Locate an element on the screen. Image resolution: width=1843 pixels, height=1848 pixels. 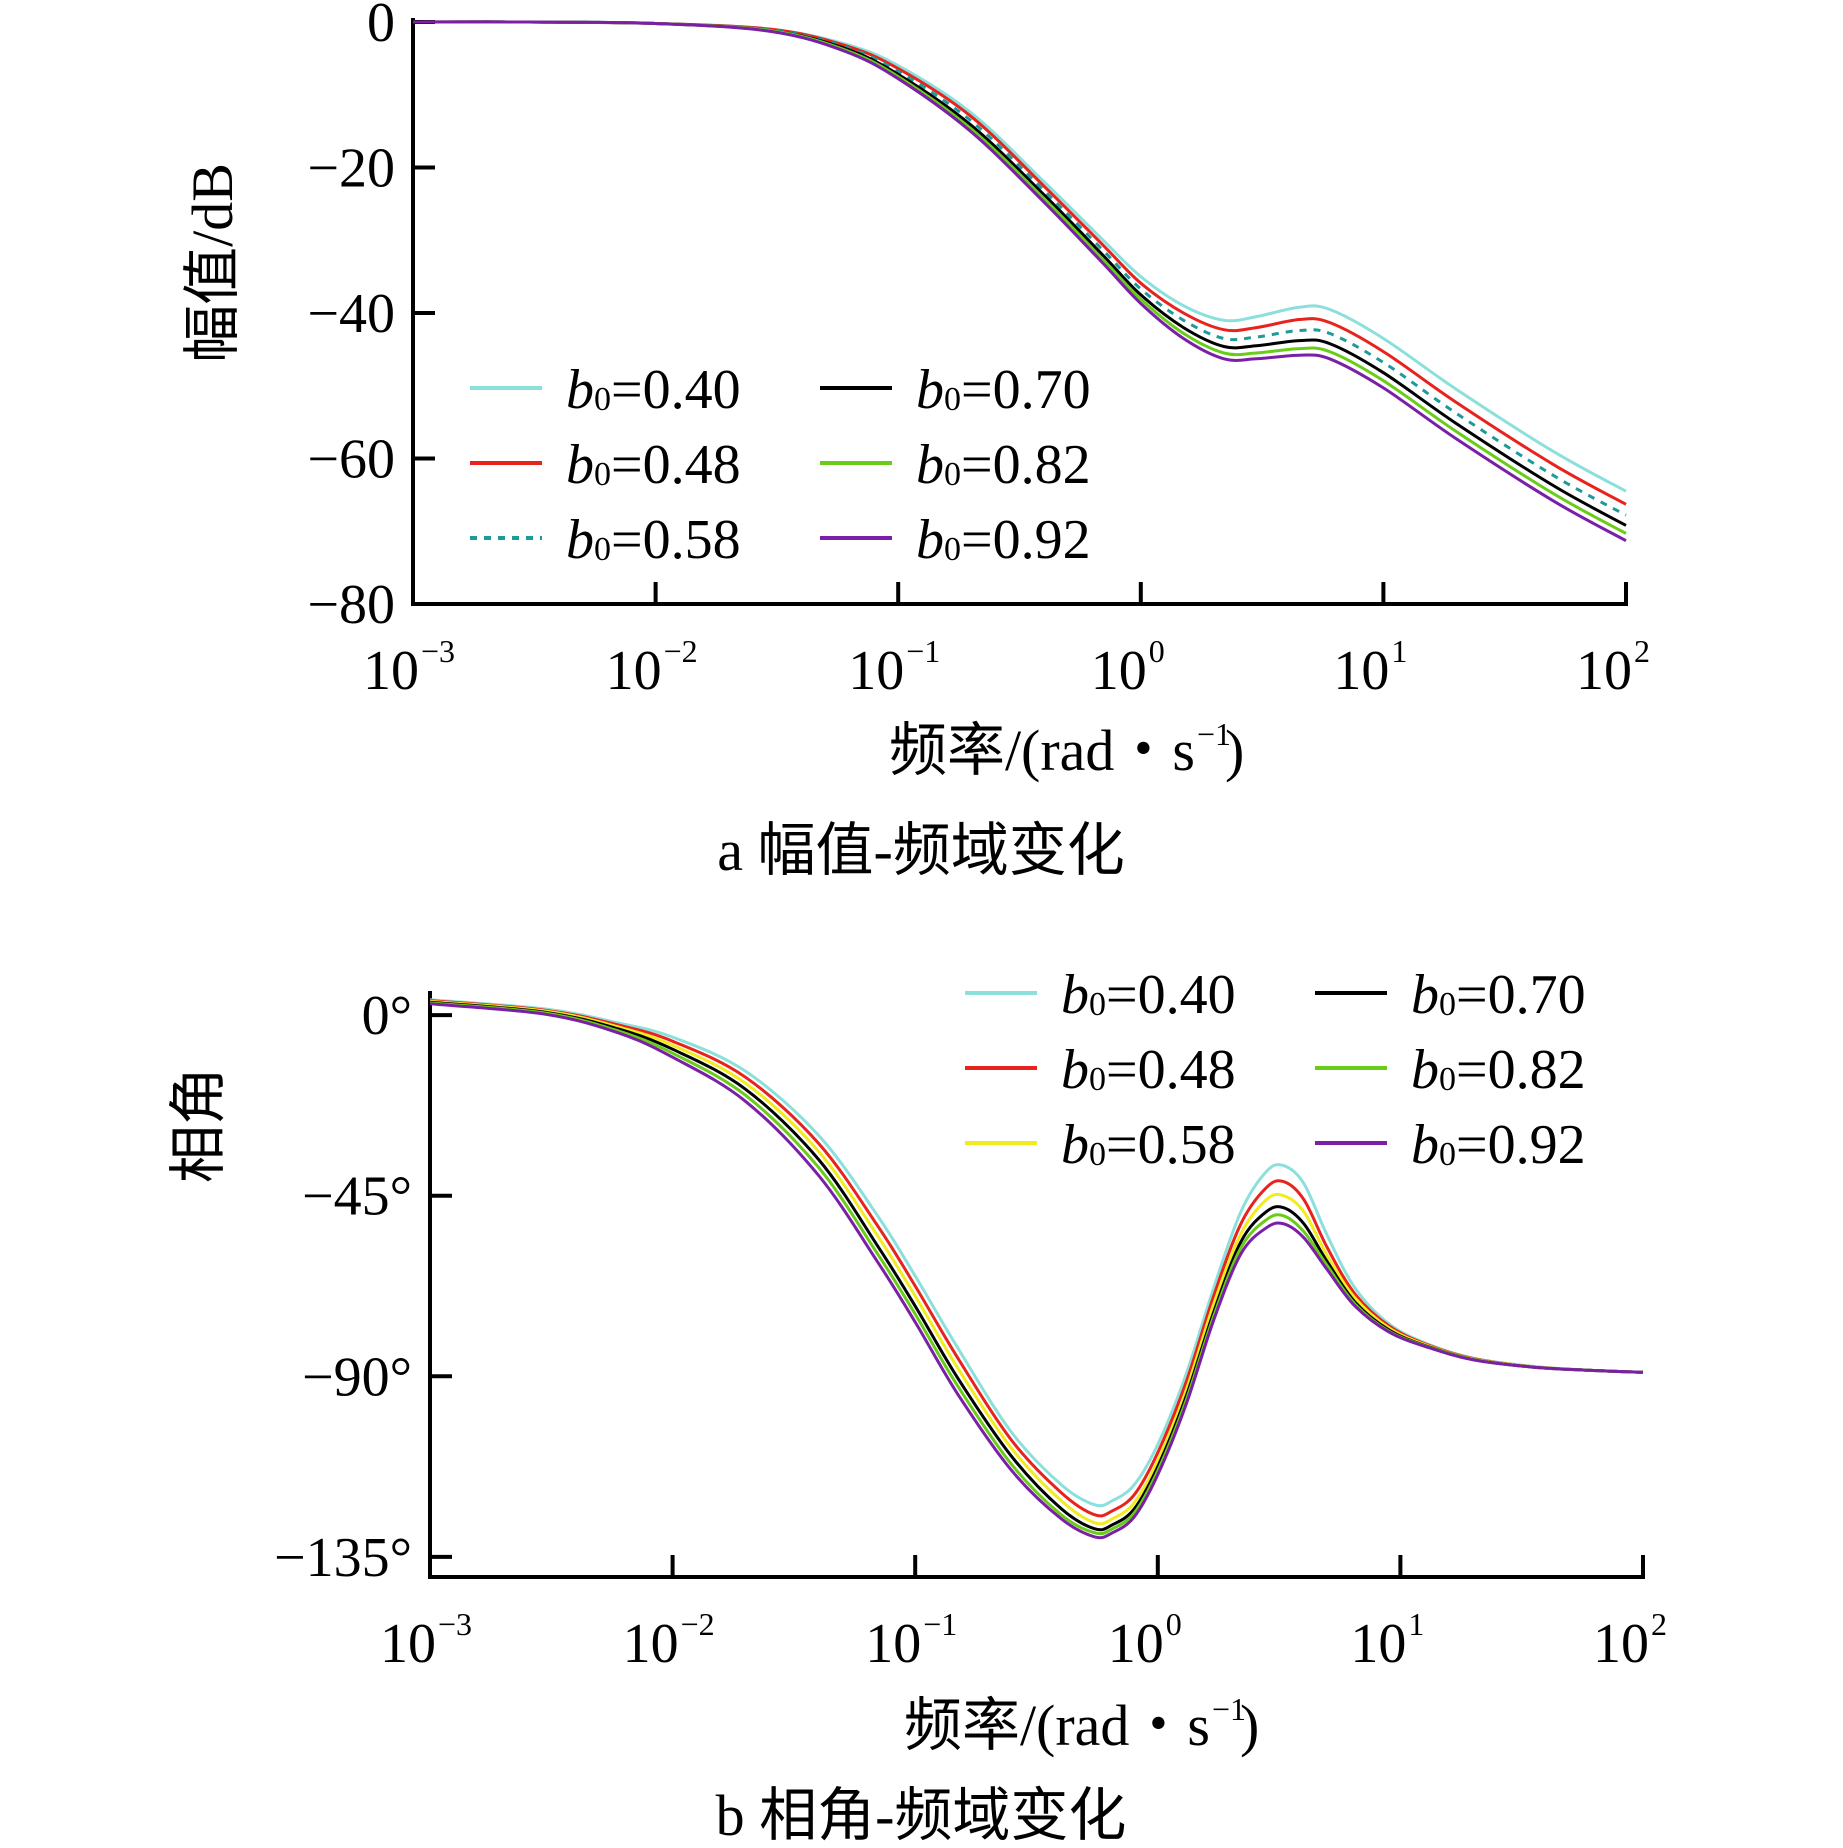
y-tick-label: −40 is located at coordinates (351, 314).